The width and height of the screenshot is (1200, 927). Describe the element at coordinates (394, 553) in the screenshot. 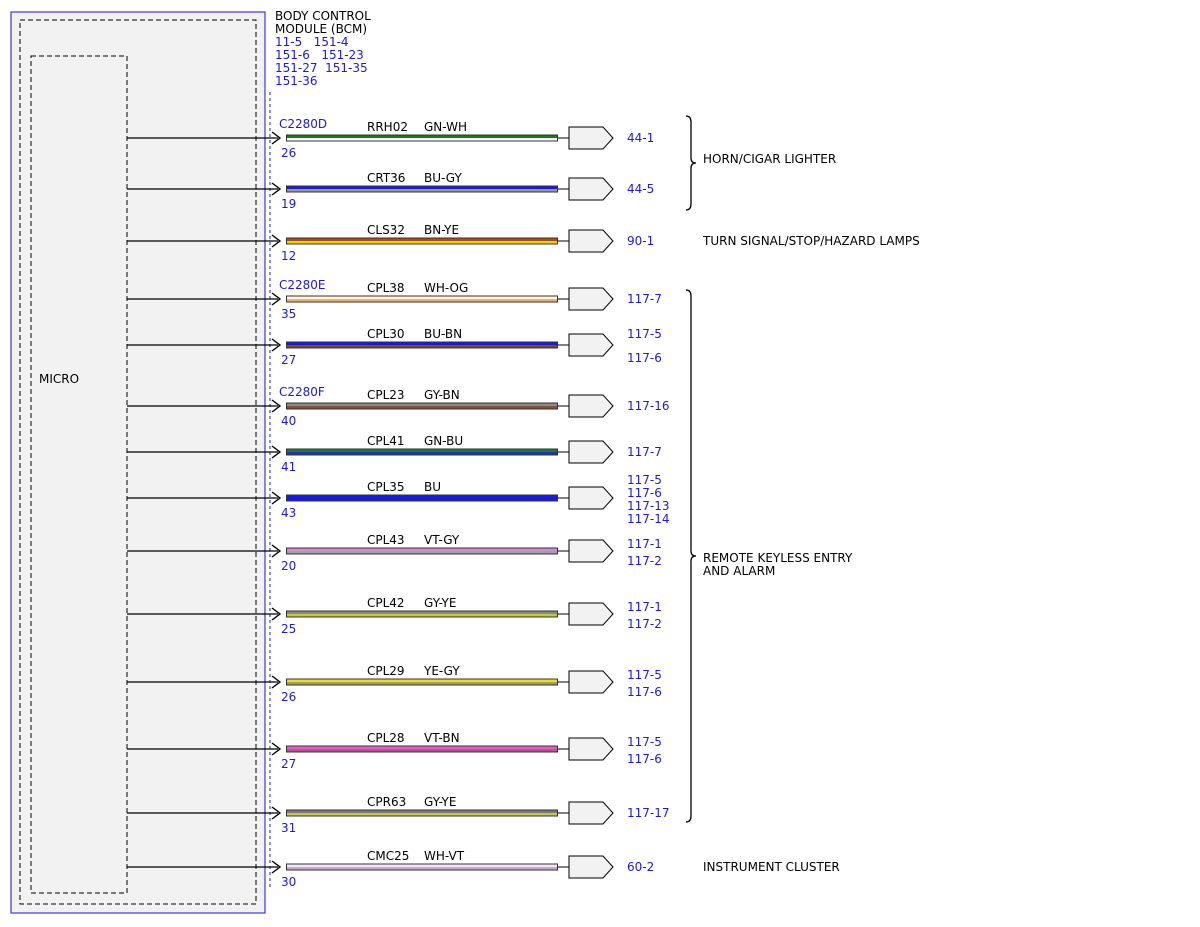

I see `circuit-row: CPL43 VT-GY 20 117-1 117-2` at that location.